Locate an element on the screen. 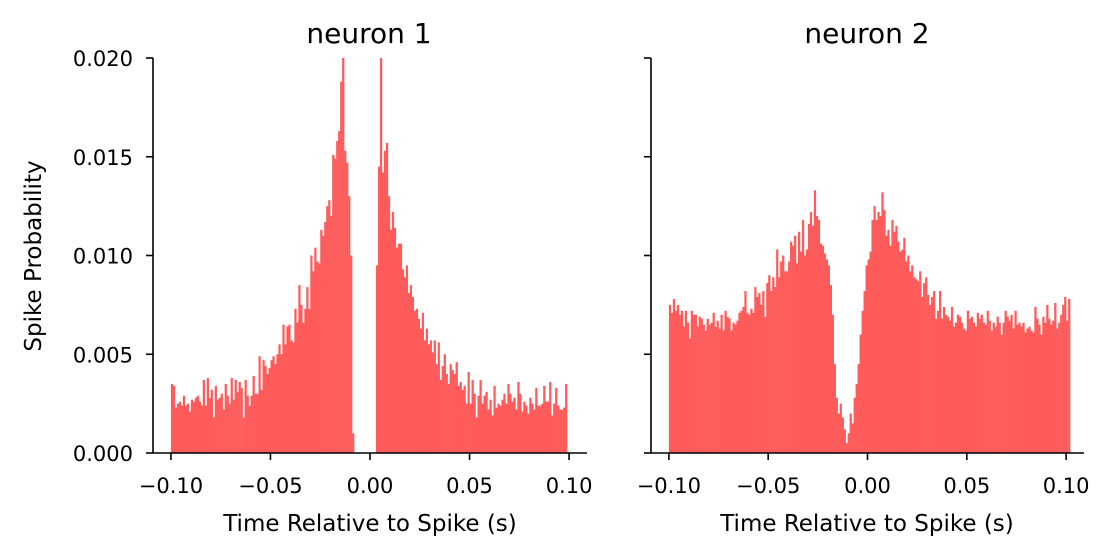  panel-2-x-ticks: −0.10 −0.05 0.00 0.05 0.10 is located at coordinates (863, 475).